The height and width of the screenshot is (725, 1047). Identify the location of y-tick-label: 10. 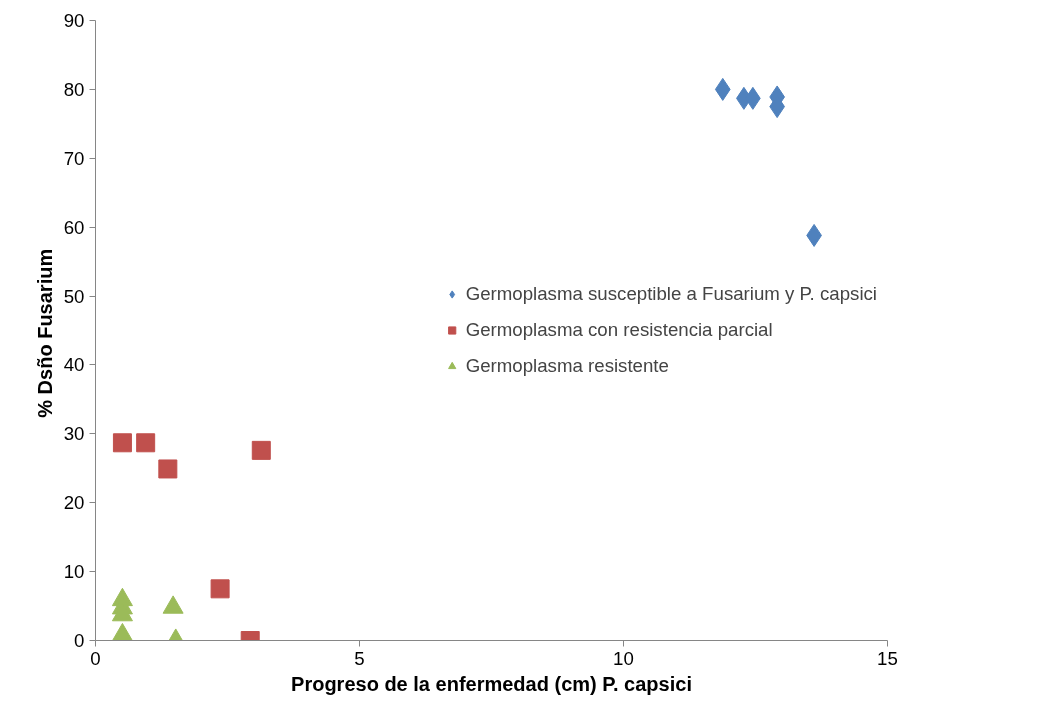
(74, 572).